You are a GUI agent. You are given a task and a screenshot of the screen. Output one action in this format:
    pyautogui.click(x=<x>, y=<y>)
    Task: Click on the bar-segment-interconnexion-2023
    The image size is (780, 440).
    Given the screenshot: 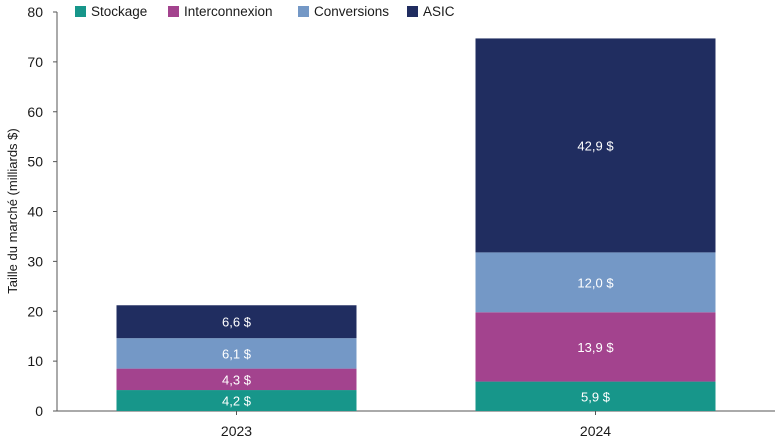 What is the action you would take?
    pyautogui.click(x=236, y=379)
    